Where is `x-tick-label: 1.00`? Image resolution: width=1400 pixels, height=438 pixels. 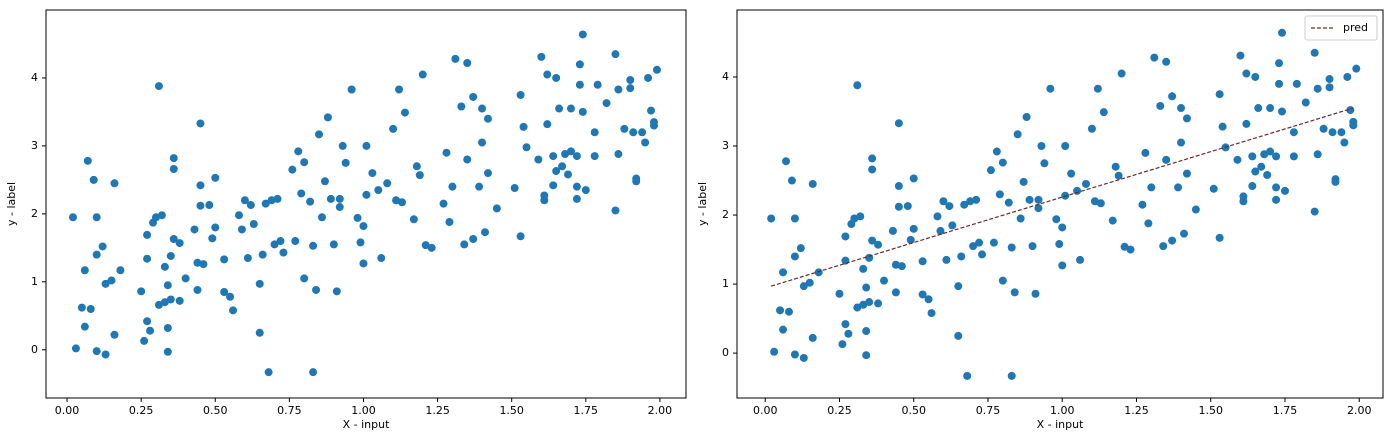
x-tick-label: 1.00 is located at coordinates (363, 410).